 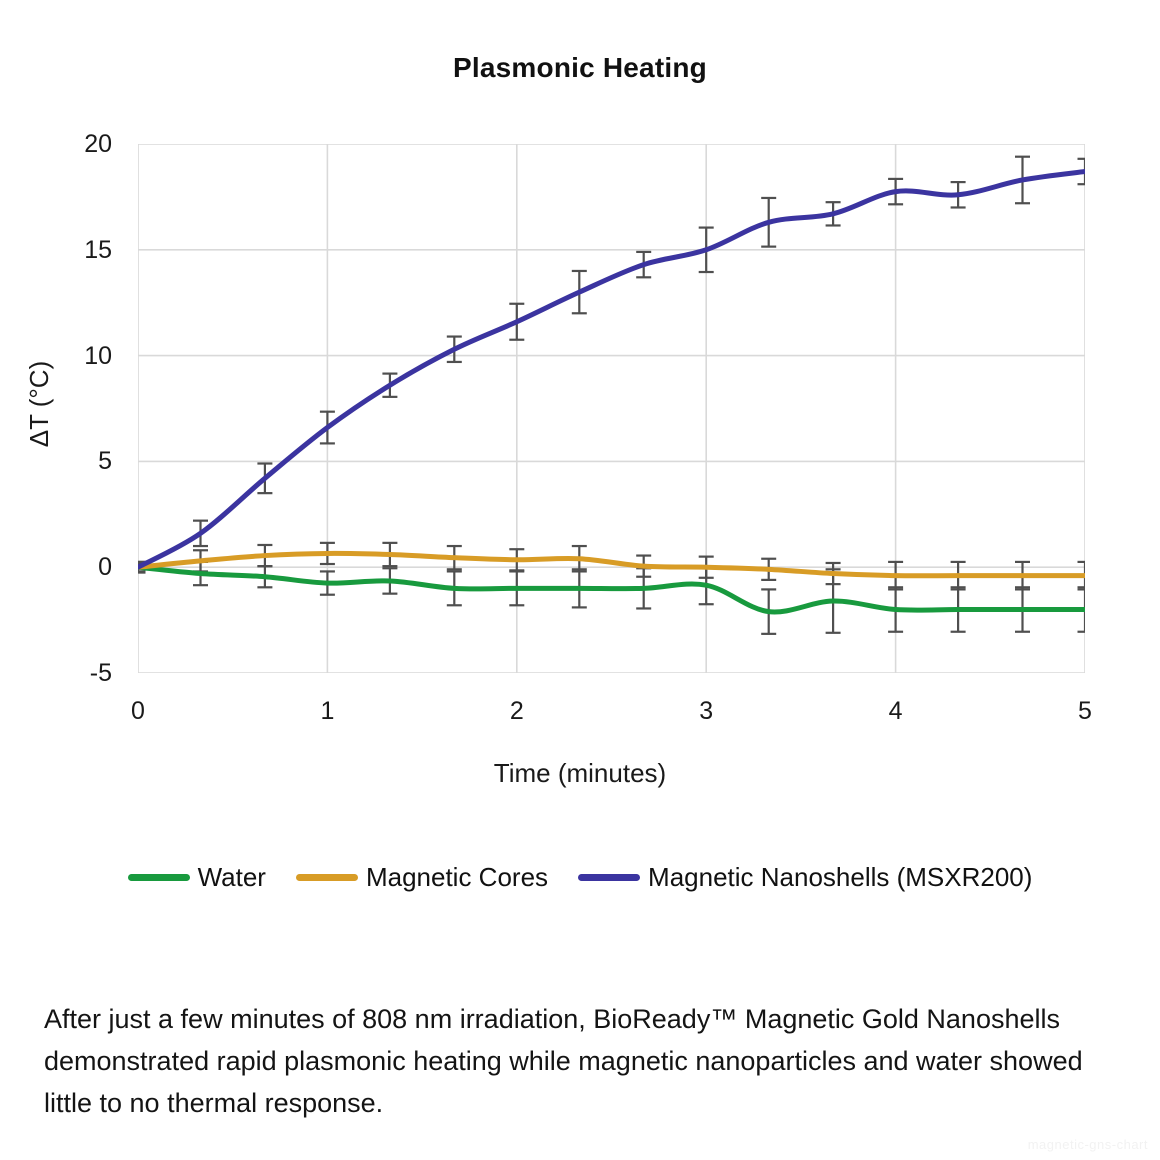 What do you see at coordinates (138, 711) in the screenshot?
I see `x-tick-label: 0` at bounding box center [138, 711].